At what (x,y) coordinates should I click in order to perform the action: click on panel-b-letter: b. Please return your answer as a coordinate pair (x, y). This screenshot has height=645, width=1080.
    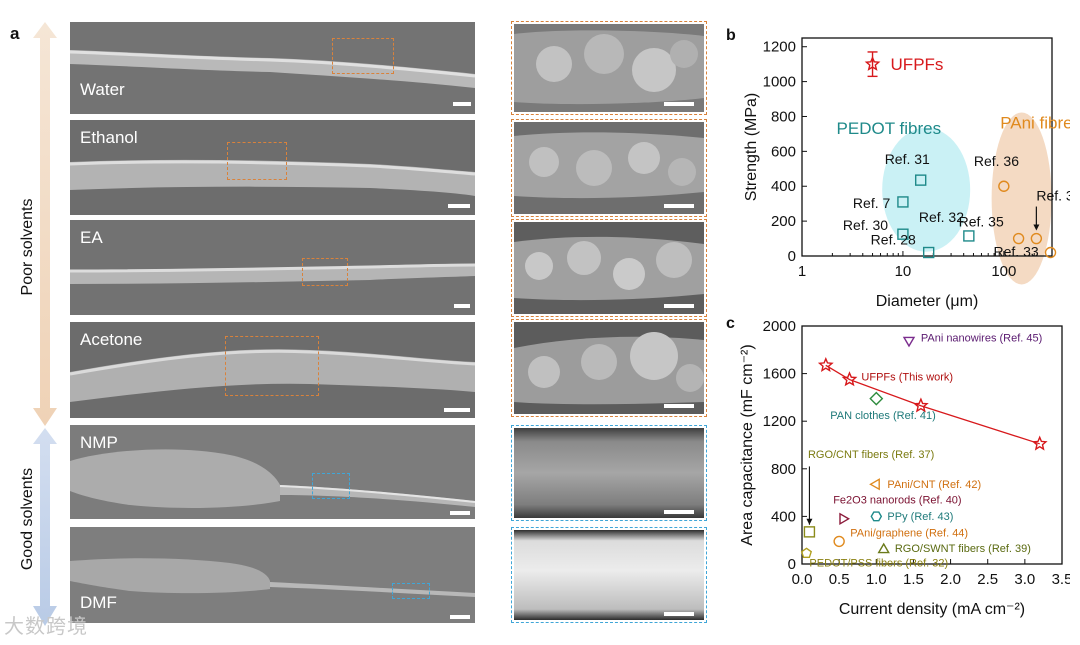
    Looking at the image, I should click on (731, 35).